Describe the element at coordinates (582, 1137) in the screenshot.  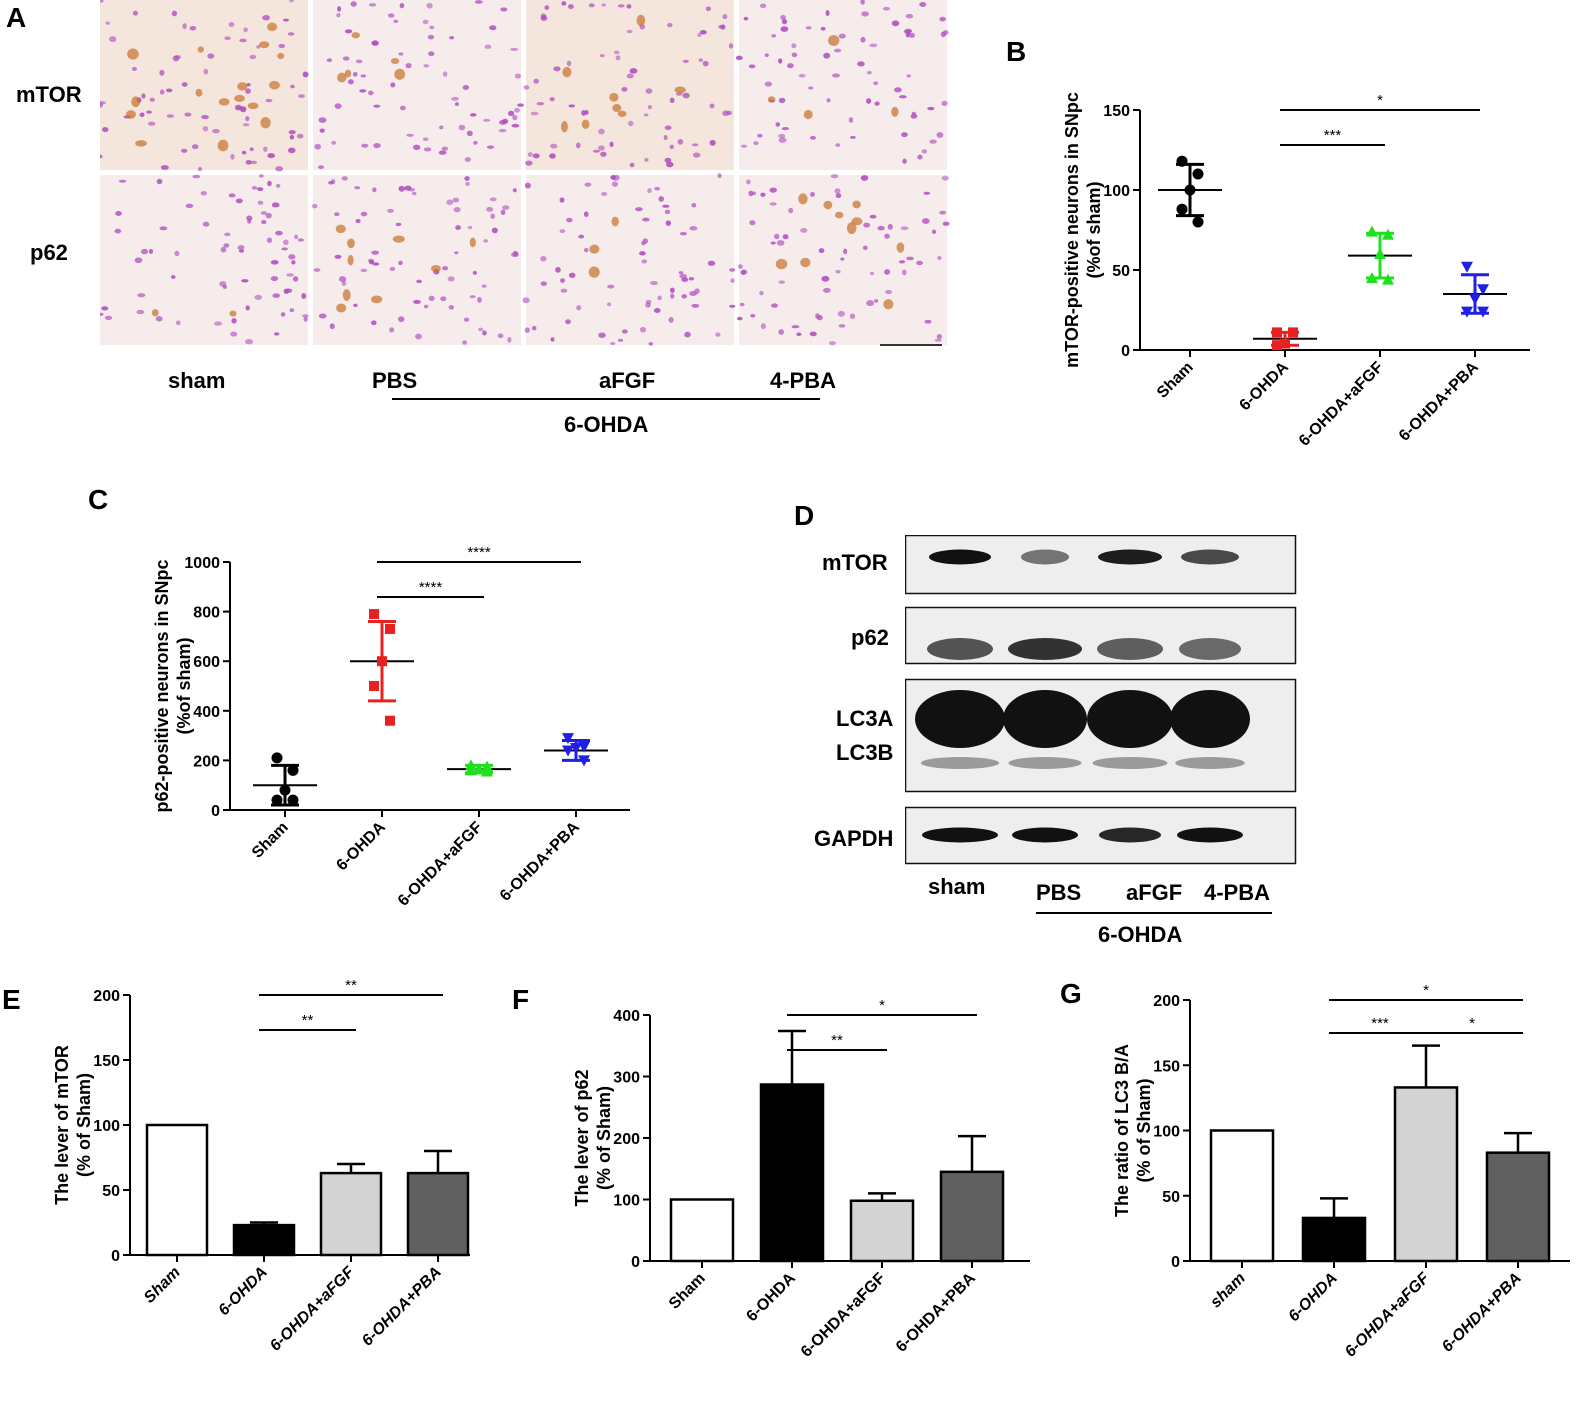
I see `y-axis-label: The lever of p62` at that location.